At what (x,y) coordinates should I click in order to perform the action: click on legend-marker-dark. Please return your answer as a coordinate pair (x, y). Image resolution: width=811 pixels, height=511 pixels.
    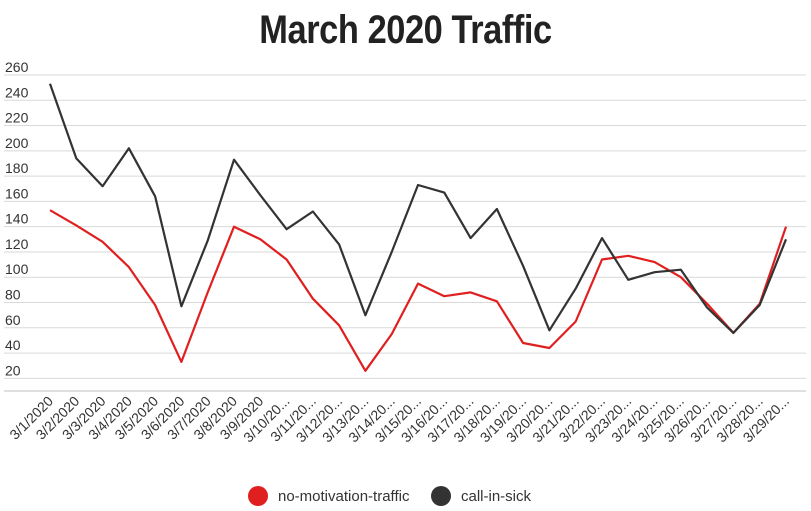
    Looking at the image, I should click on (441, 496).